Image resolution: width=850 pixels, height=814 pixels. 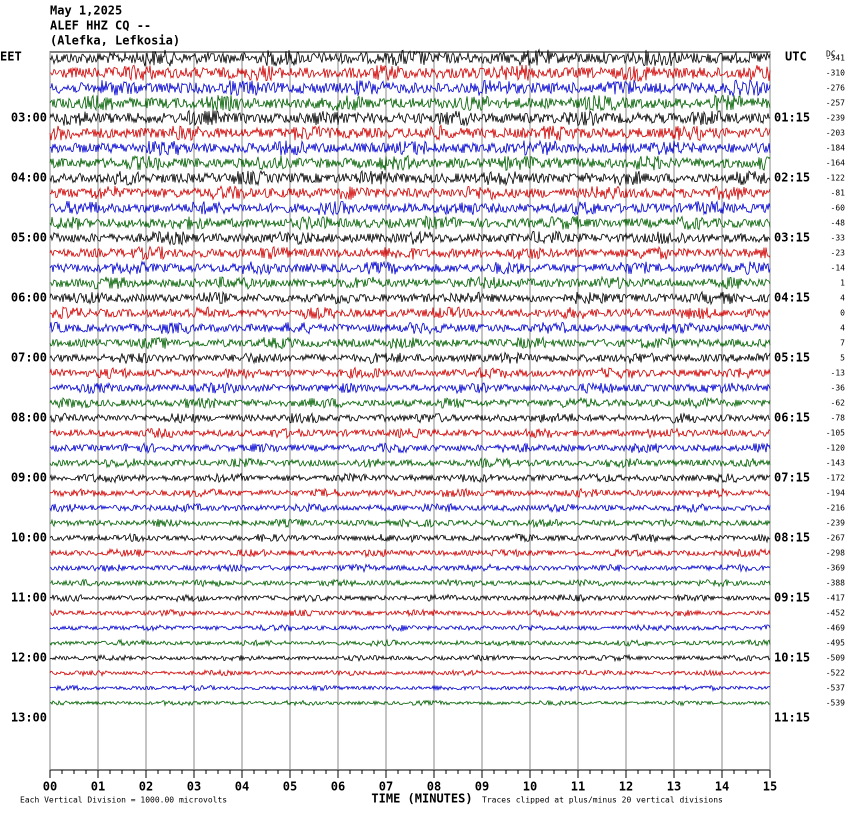 What do you see at coordinates (835, 538) in the screenshot?
I see `dc-offset: -267` at bounding box center [835, 538].